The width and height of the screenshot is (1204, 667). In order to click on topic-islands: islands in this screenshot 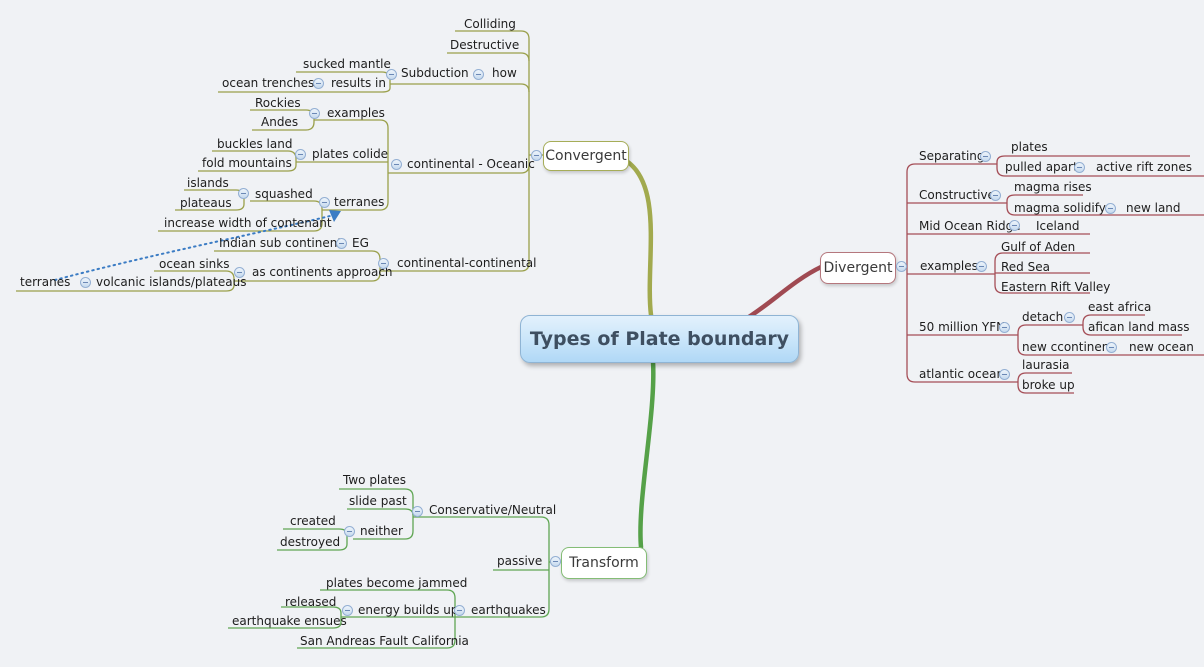, I will do `click(208, 183)`.